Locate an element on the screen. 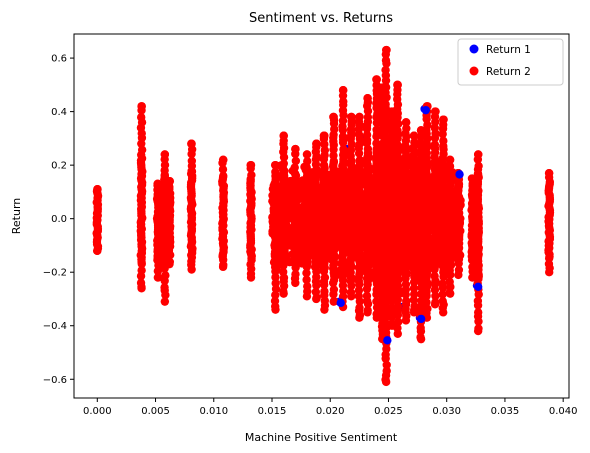  x-tick-label: 0.035 is located at coordinates (505, 411).